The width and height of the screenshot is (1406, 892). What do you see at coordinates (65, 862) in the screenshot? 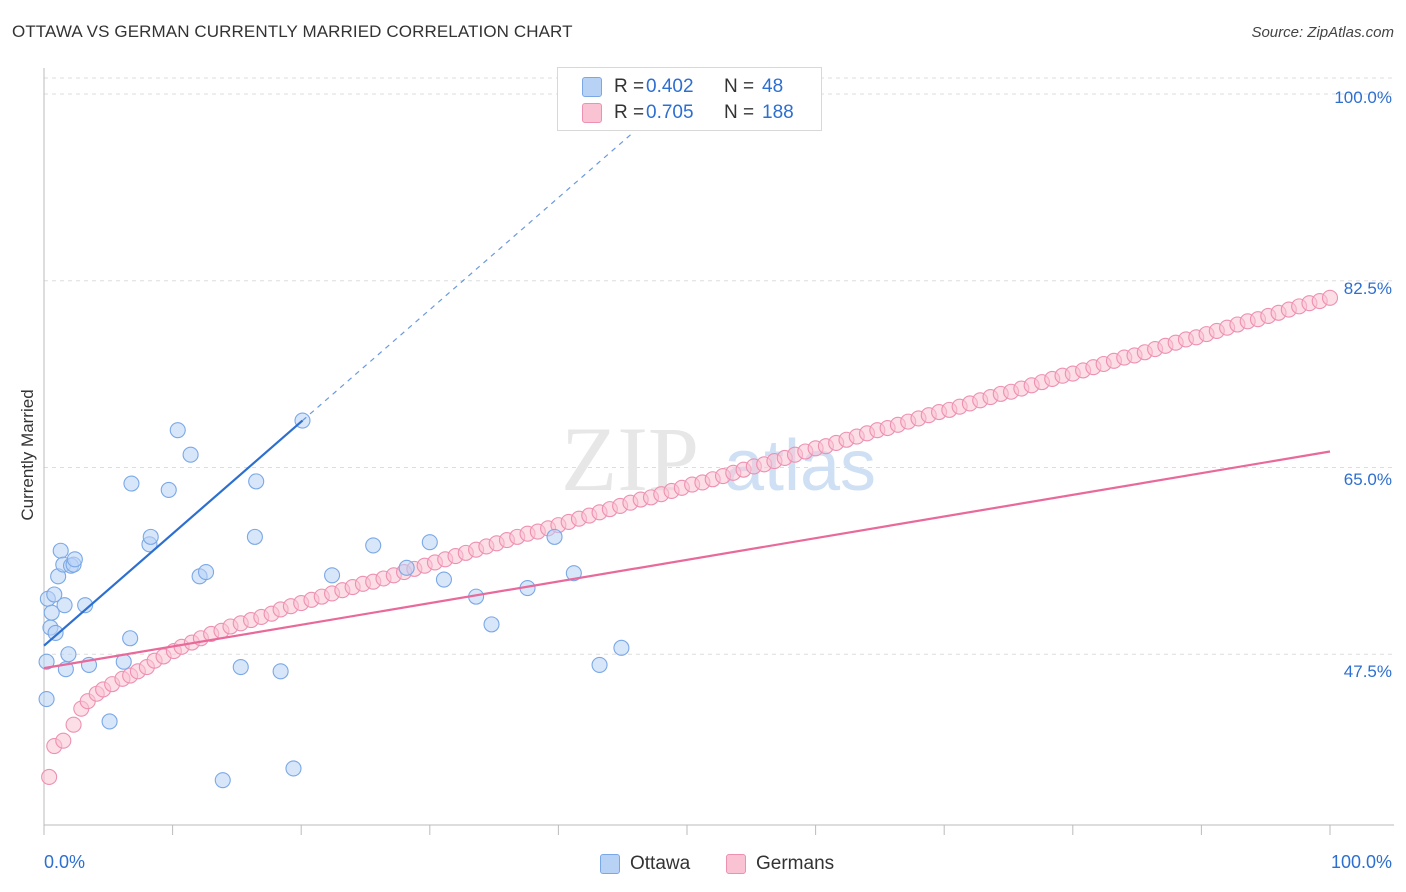
I see `x-tick-label-min: 0.0%` at bounding box center [65, 862].